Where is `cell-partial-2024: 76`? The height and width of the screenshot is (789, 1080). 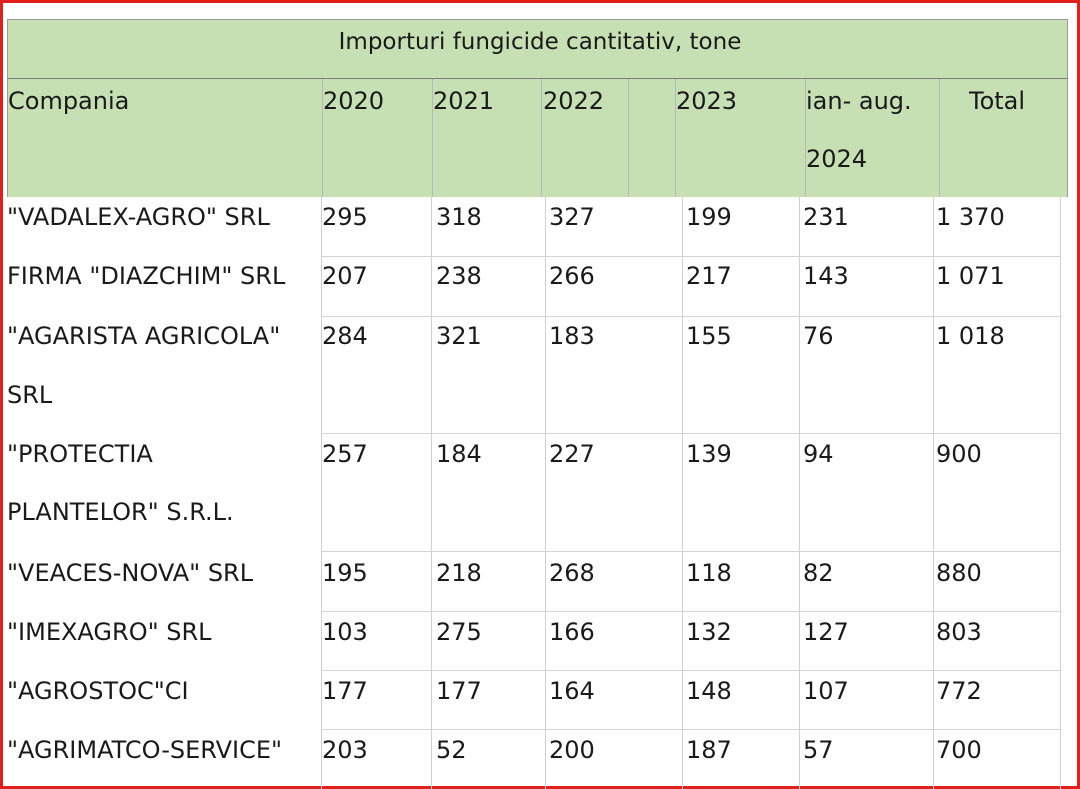
cell-partial-2024: 76 is located at coordinates (818, 336).